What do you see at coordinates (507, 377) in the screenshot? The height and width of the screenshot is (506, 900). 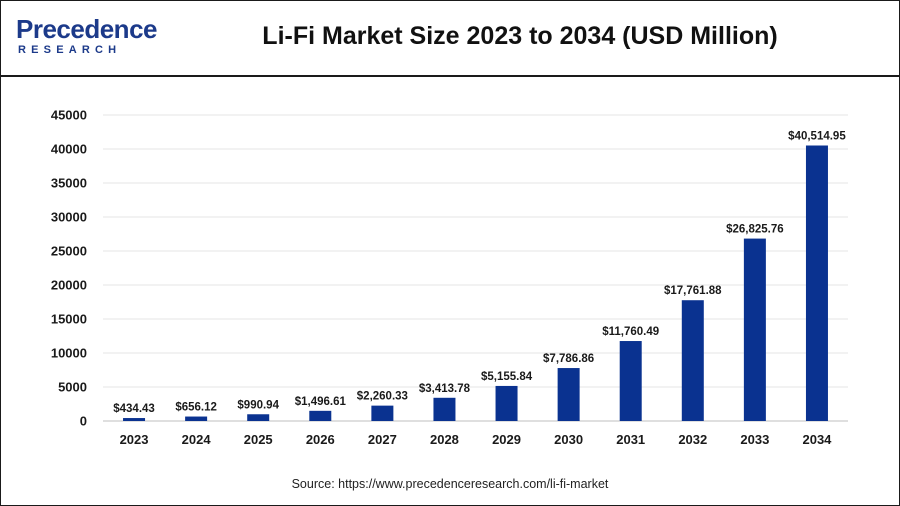 I see `data-label: $5,155.84` at bounding box center [507, 377].